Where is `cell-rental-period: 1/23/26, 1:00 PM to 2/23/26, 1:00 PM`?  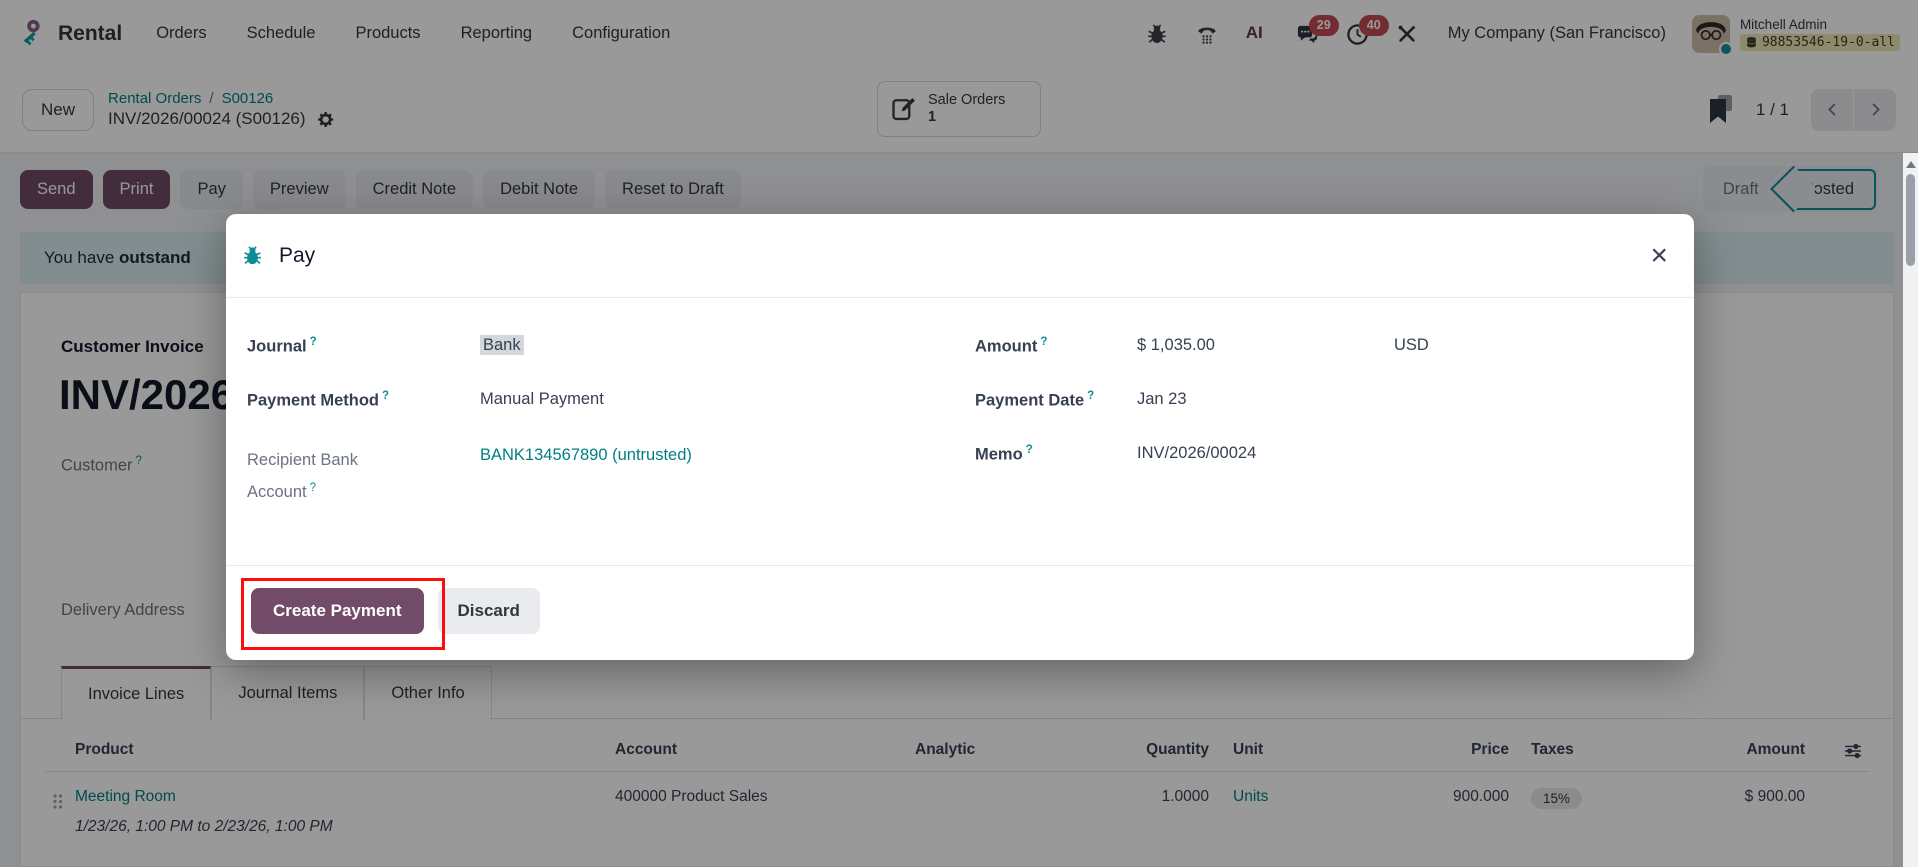
cell-rental-period: 1/23/26, 1:00 PM to 2/23/26, 1:00 PM is located at coordinates (204, 826).